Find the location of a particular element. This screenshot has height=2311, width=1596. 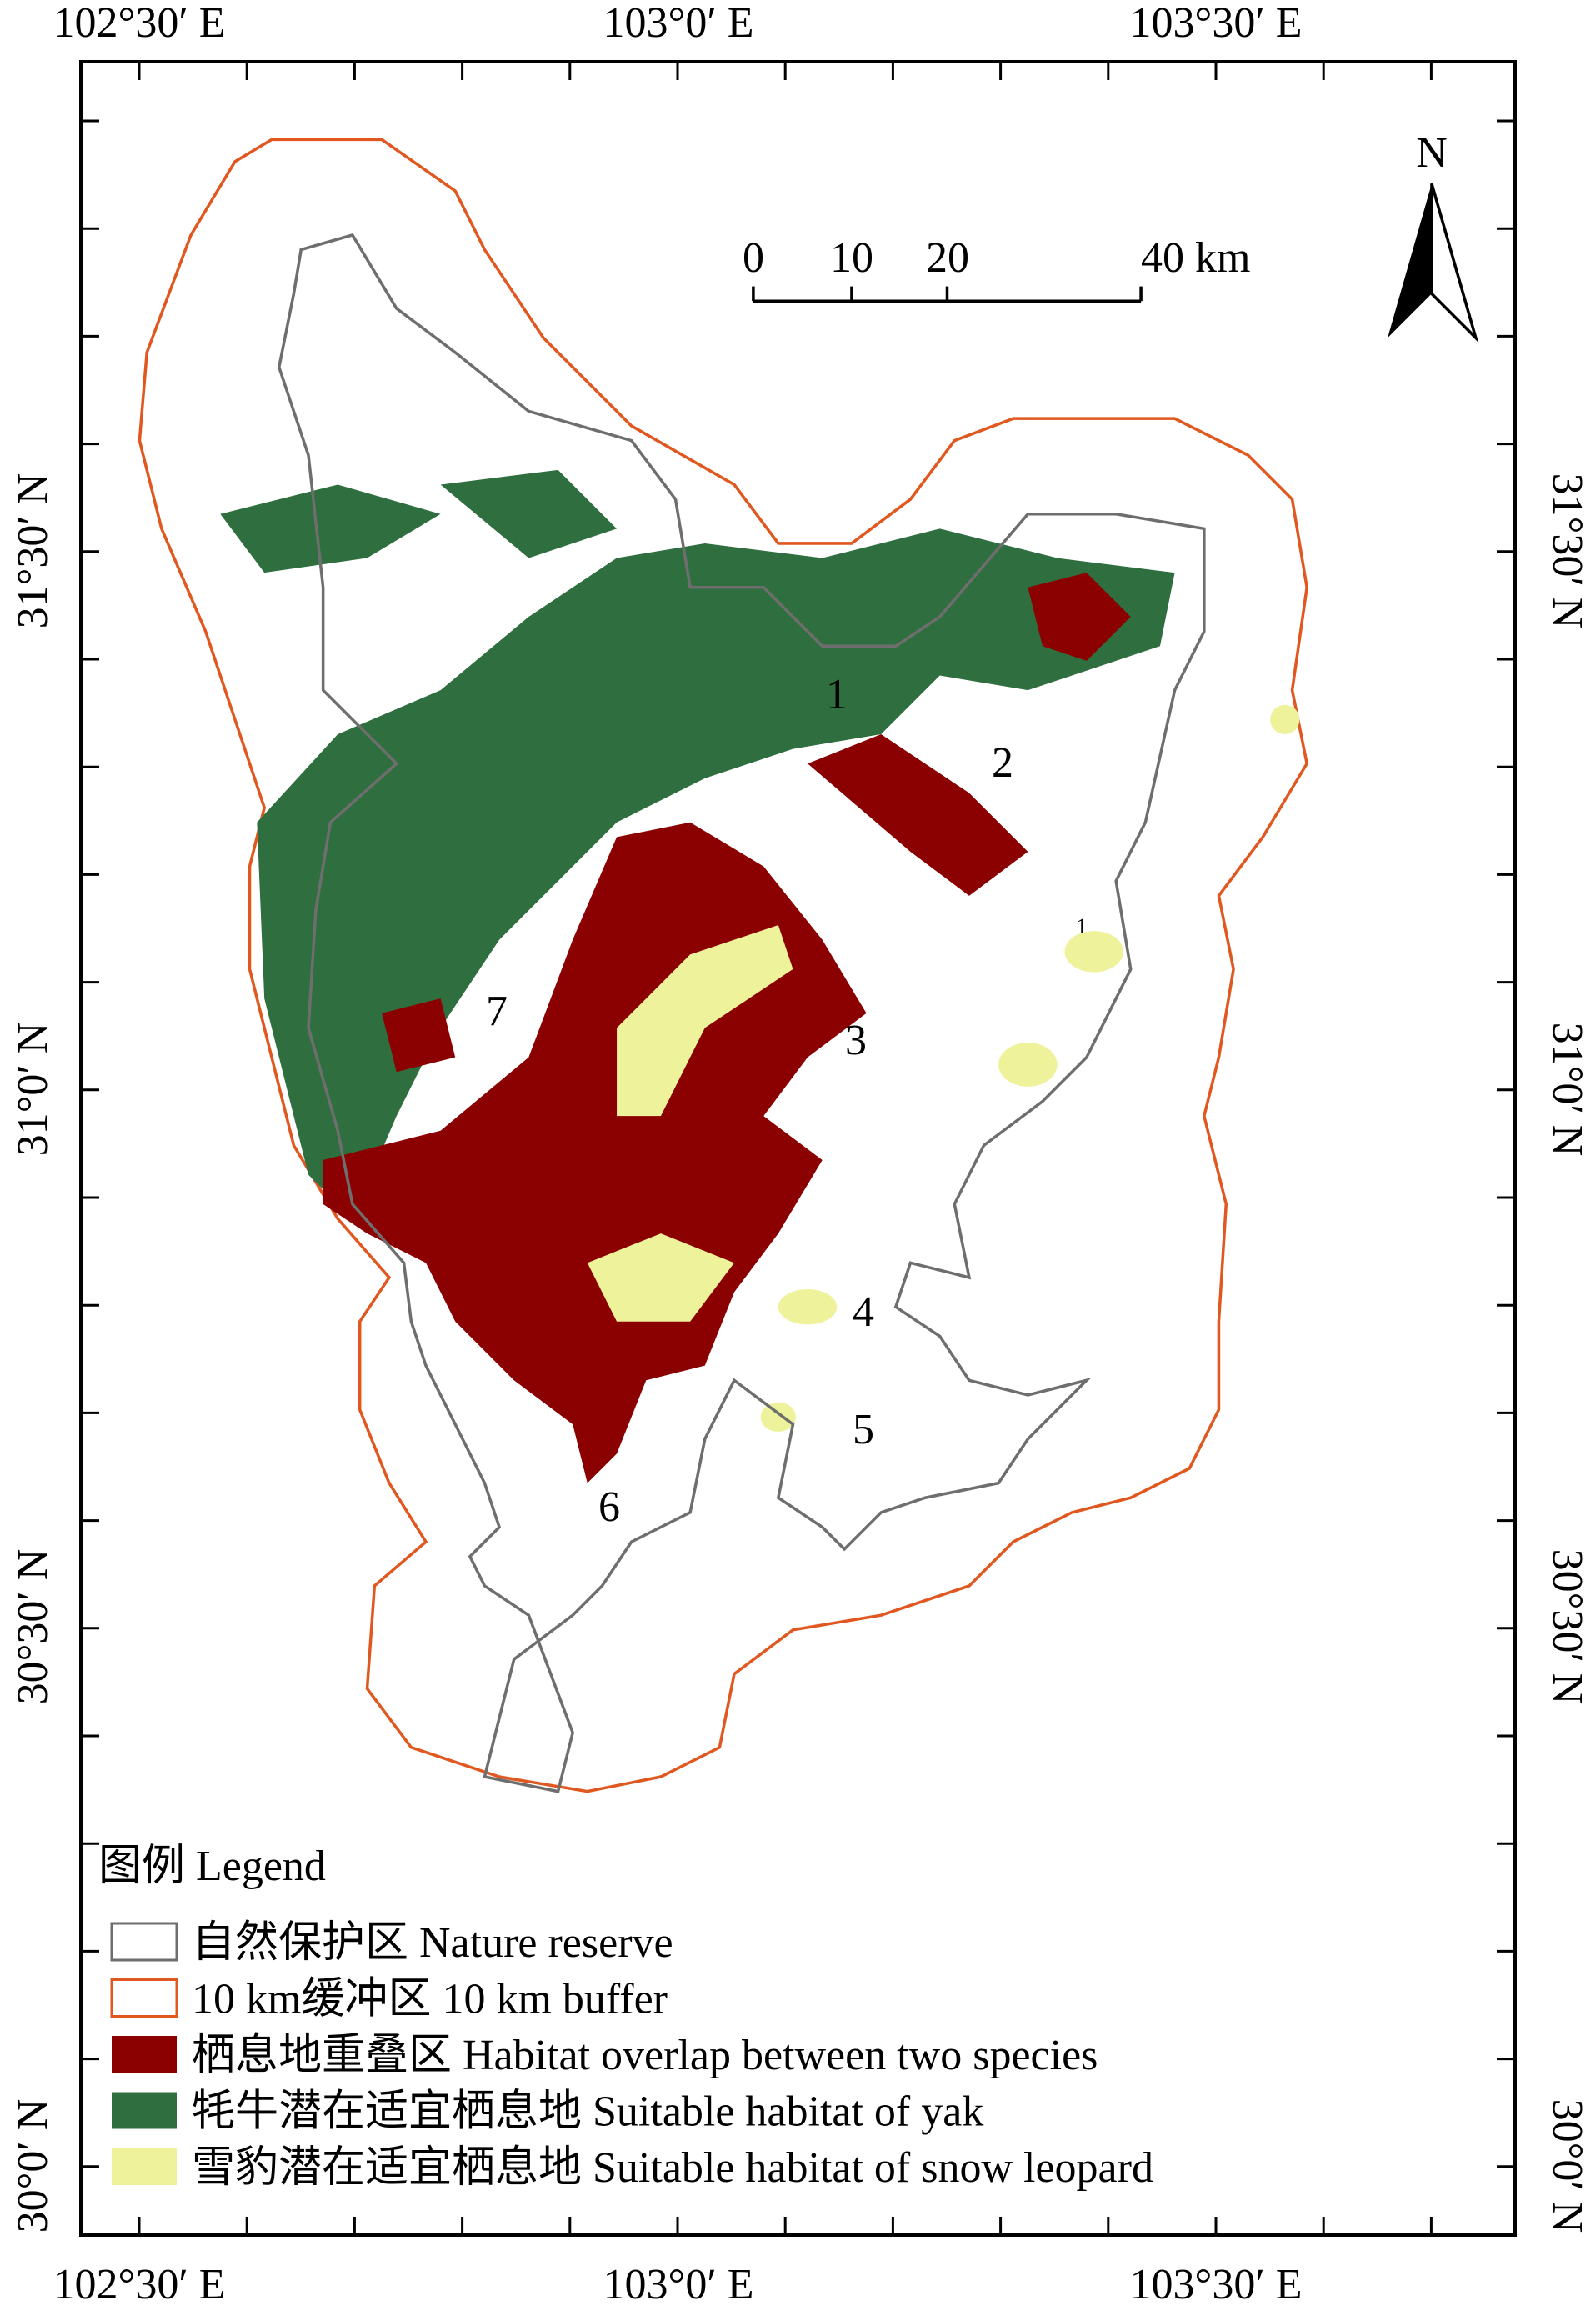

north-arrow is located at coordinates (1454, 263).